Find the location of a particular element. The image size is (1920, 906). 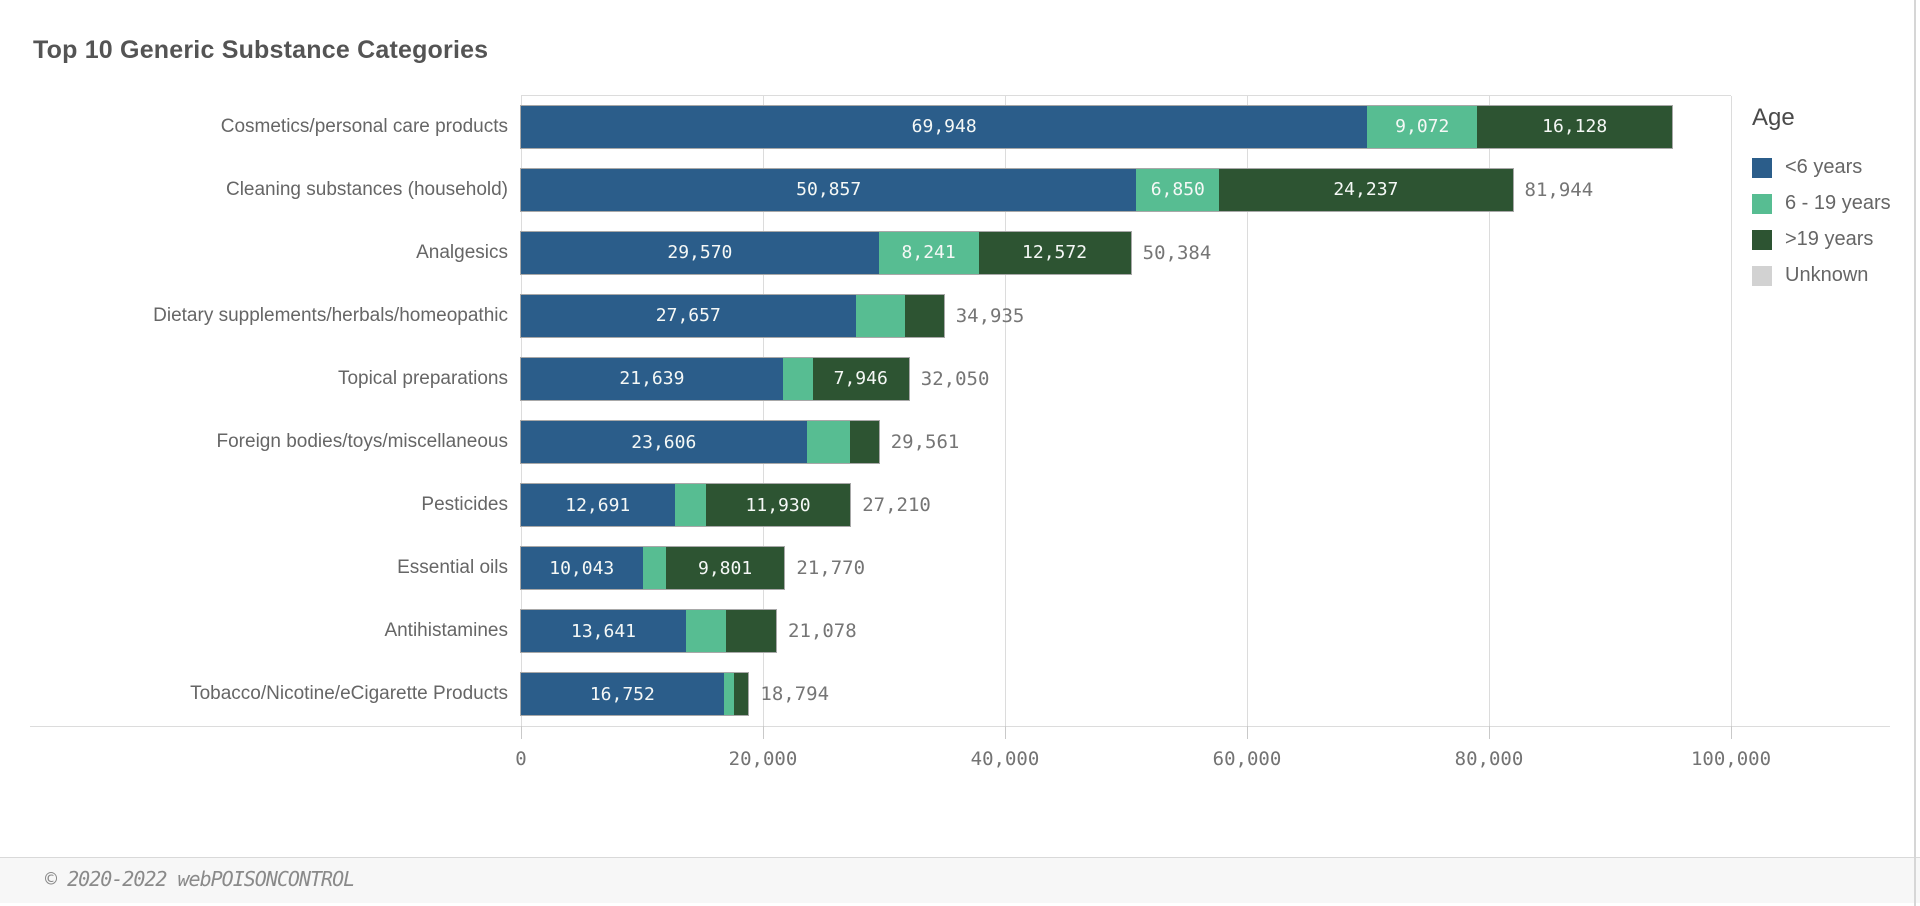

bar-segment: 13,641 is located at coordinates (604, 631).